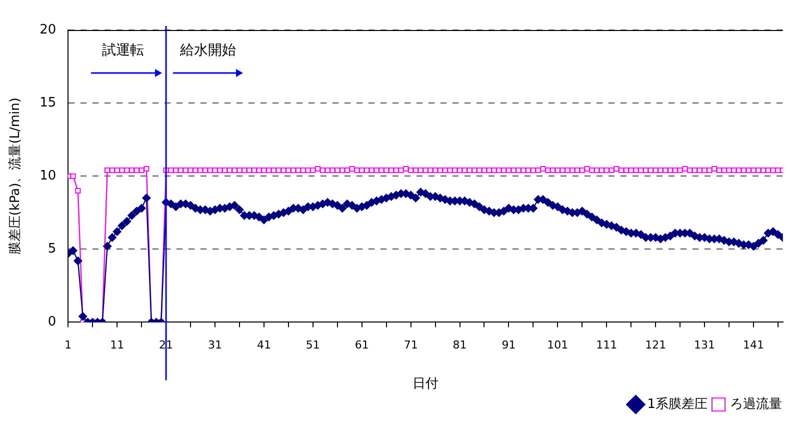 This screenshot has height=421, width=790. What do you see at coordinates (15, 176) in the screenshot?
I see `y-axis-title: 膜差圧(kPa)、流量(L/min)` at bounding box center [15, 176].